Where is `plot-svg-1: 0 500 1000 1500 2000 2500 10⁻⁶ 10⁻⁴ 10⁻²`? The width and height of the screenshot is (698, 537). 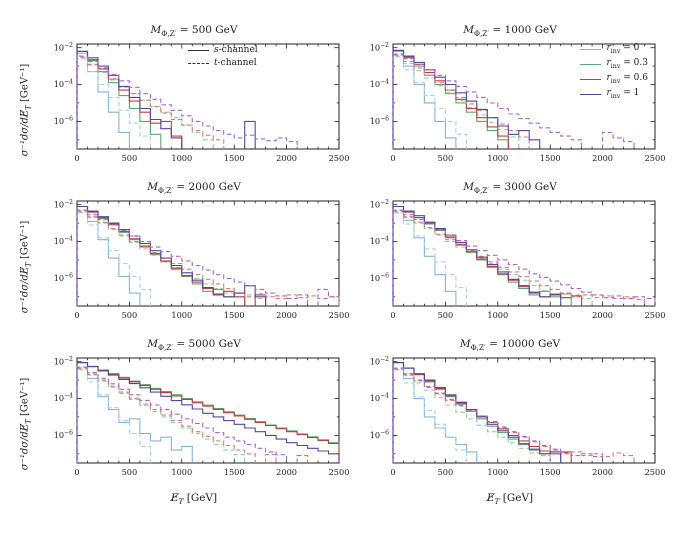
plot-svg-1: 0 500 1000 1500 2000 2500 10⁻⁶ 10⁻⁴ 10⁻² is located at coordinates (517, 102).